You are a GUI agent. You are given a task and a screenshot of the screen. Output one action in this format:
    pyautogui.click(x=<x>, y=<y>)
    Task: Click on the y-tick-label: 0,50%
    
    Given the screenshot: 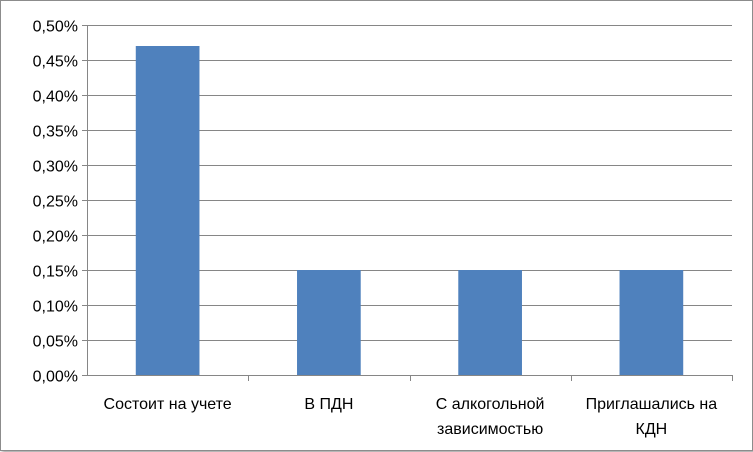 What is the action you would take?
    pyautogui.click(x=55, y=27)
    